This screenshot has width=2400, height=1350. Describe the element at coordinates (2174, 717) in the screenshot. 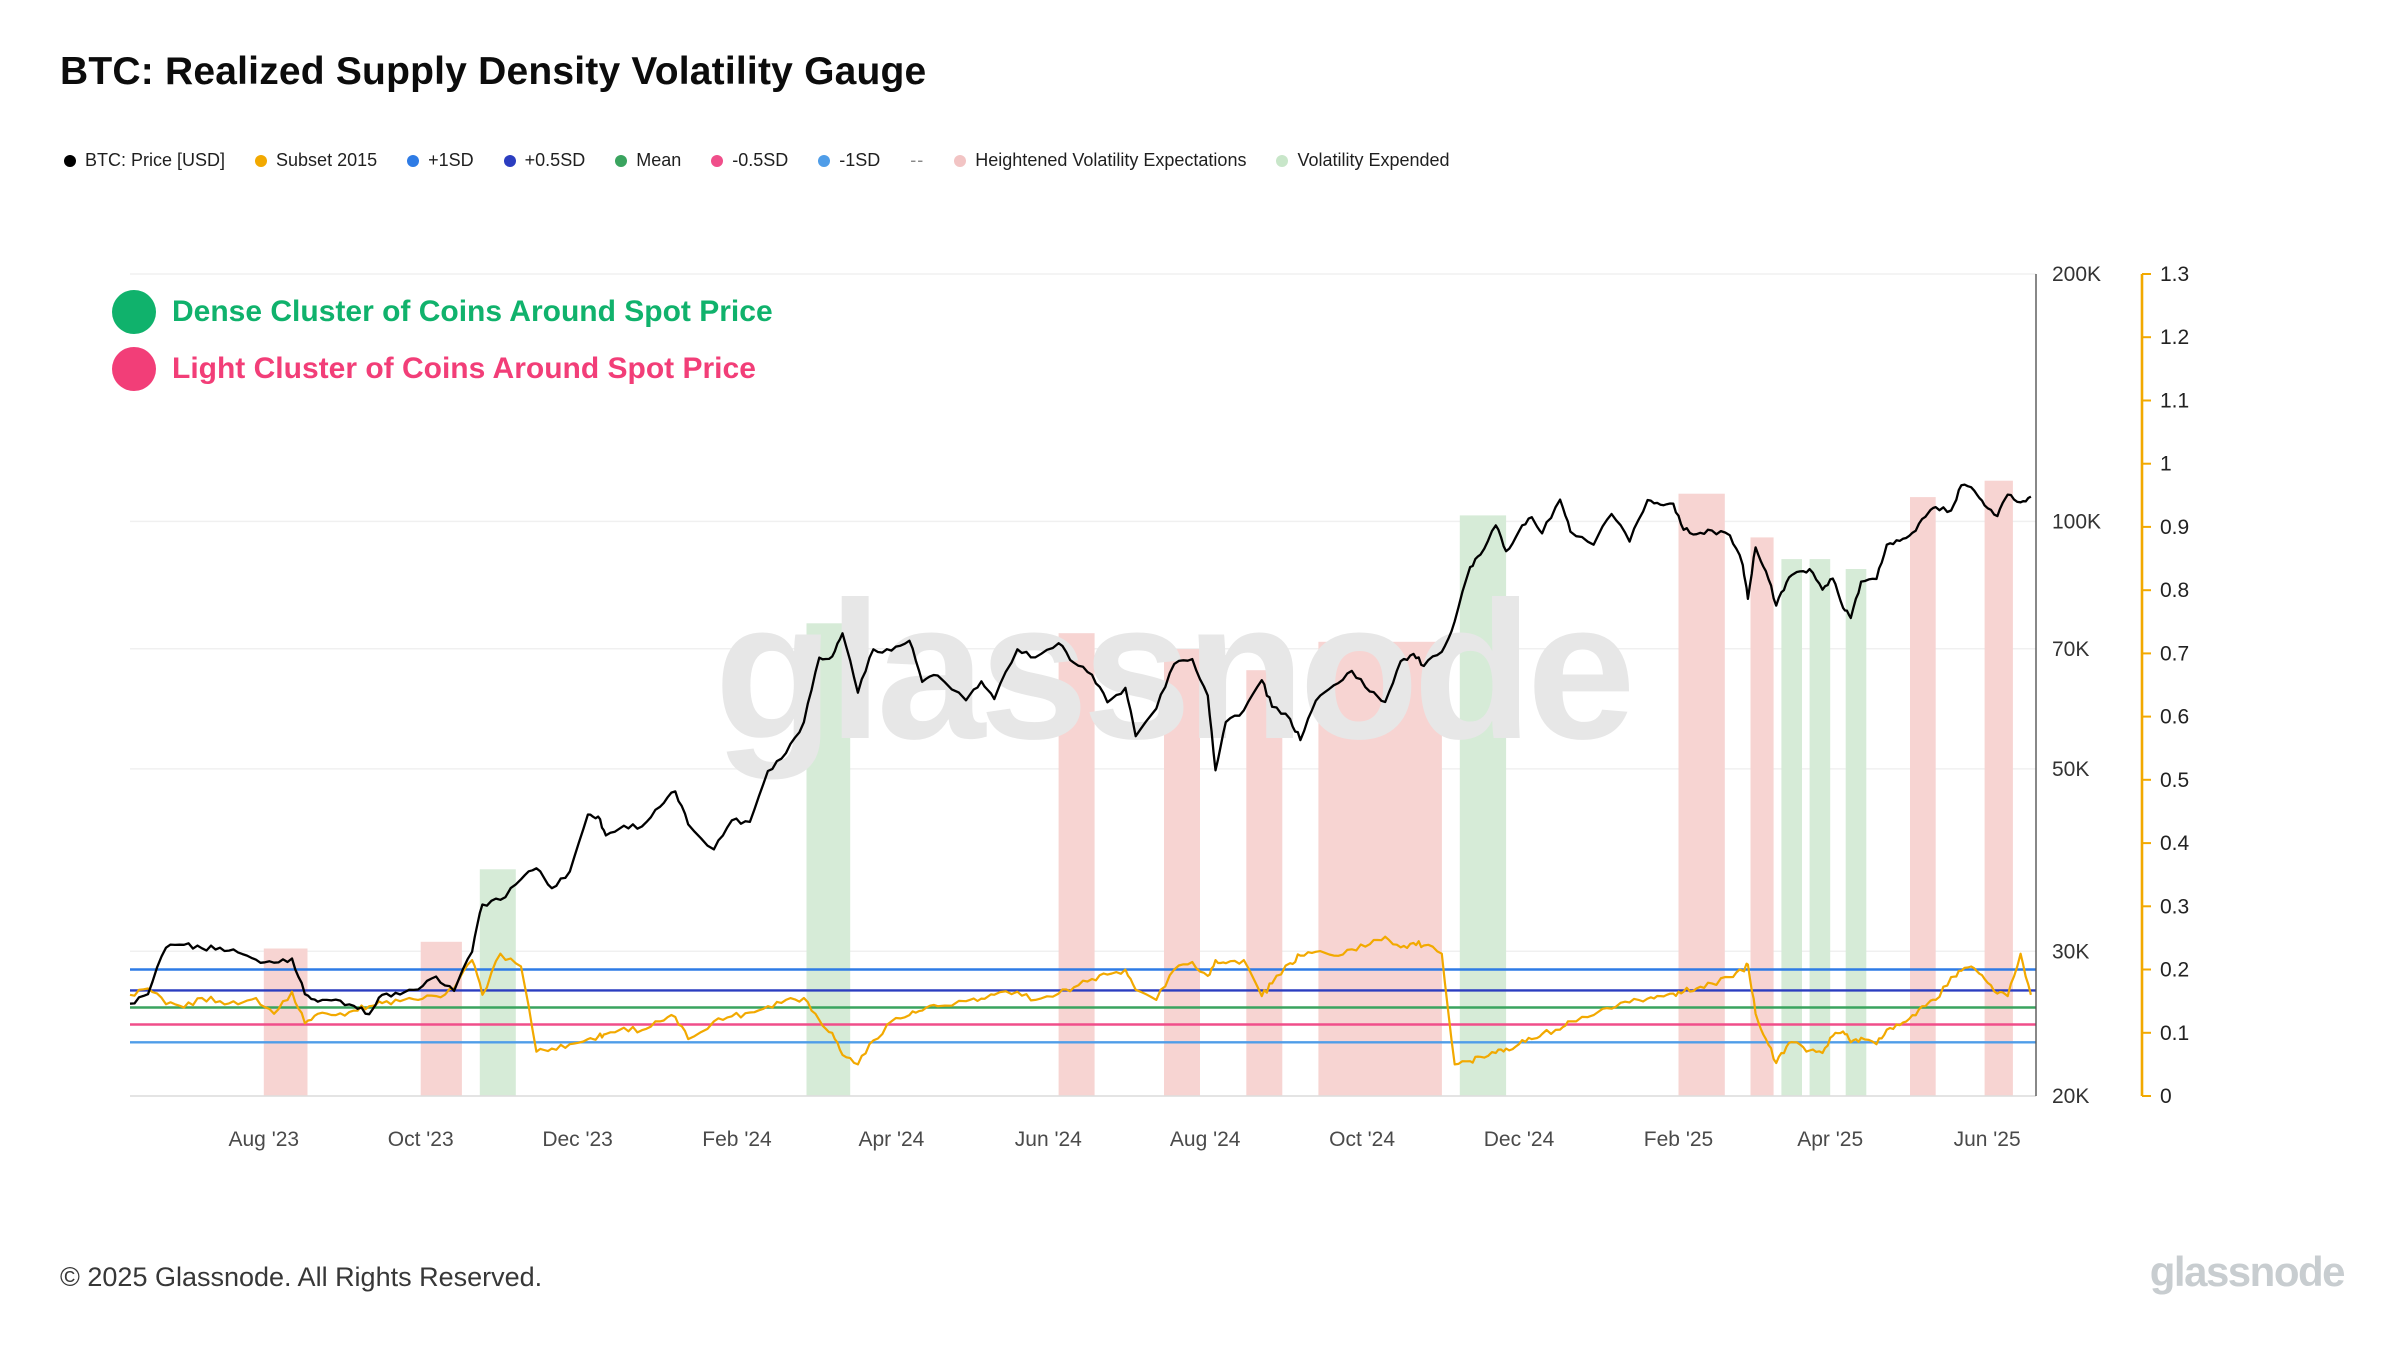

I see `gauge-tick-label: 0.6` at that location.